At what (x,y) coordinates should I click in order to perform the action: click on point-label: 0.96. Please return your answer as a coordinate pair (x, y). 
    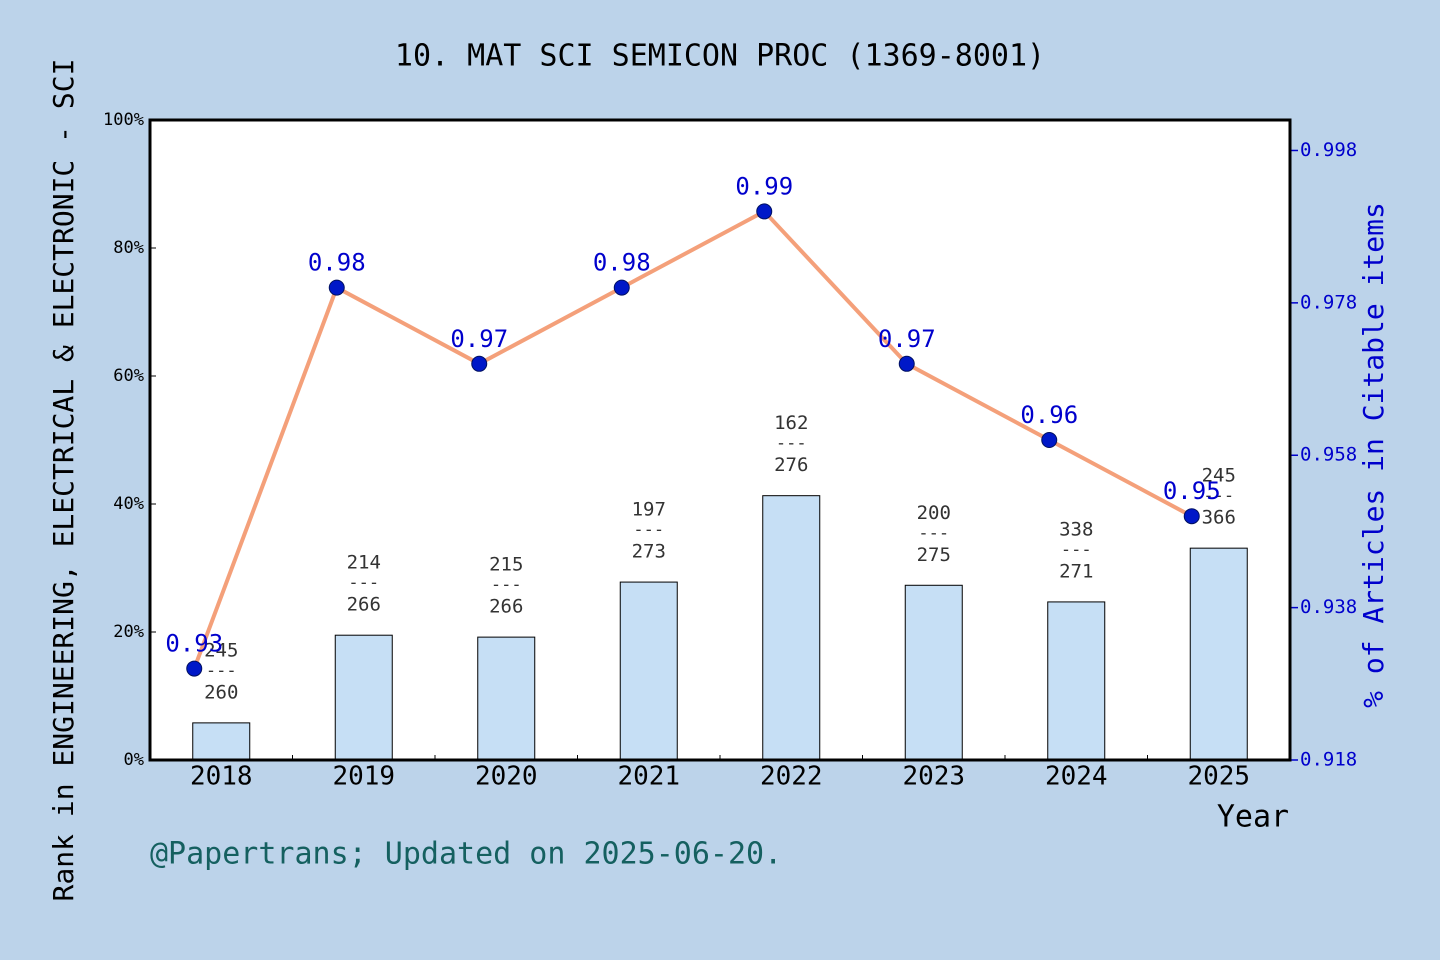
    Looking at the image, I should click on (1049, 415).